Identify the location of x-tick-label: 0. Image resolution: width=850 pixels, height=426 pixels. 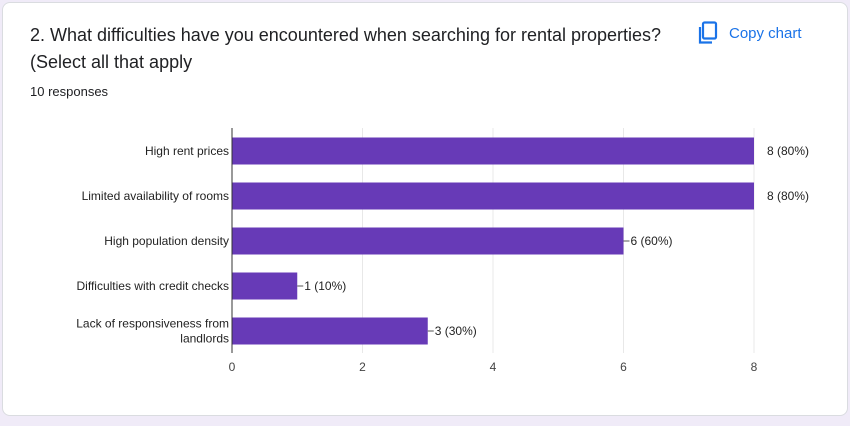
(232, 367).